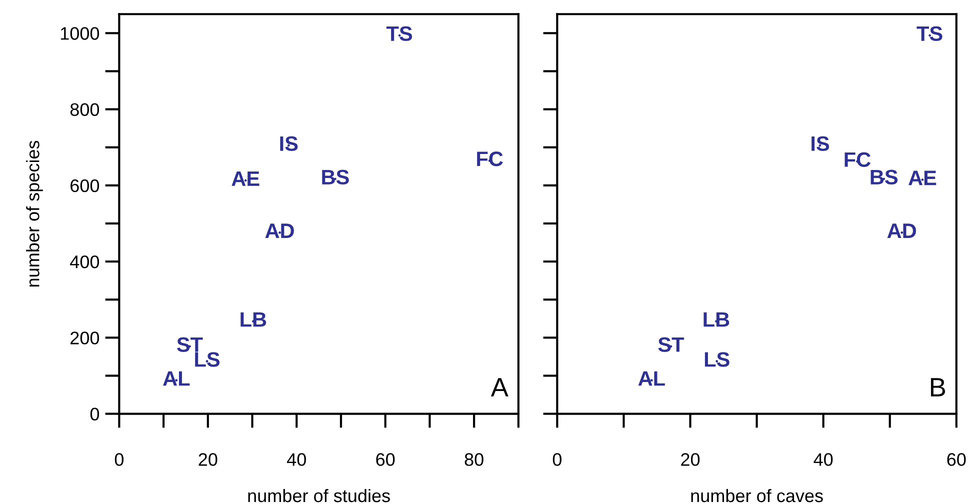 The height and width of the screenshot is (504, 969). I want to click on annotation: B, so click(938, 387).